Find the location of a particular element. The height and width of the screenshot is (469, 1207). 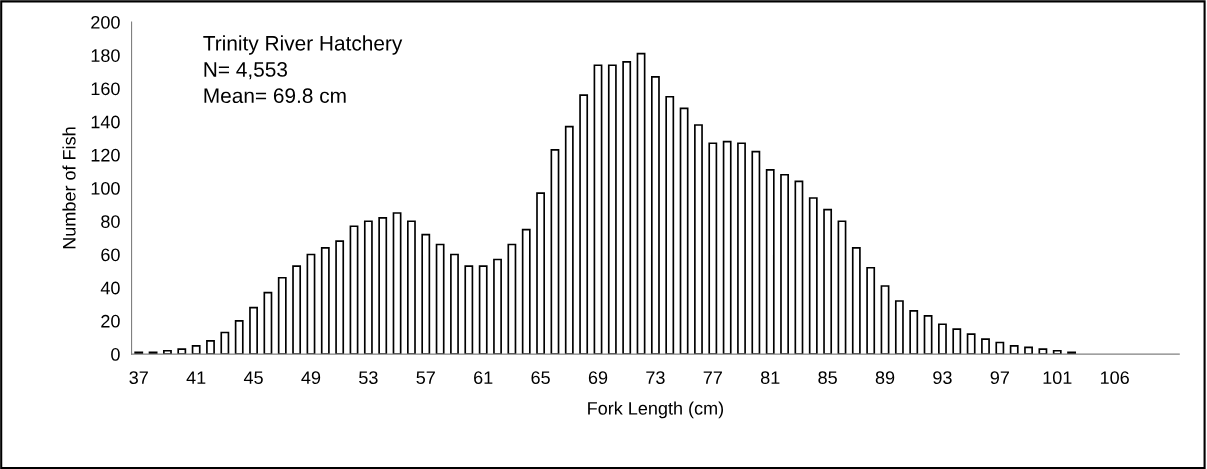

y-tick-label: 80 is located at coordinates (110, 221).